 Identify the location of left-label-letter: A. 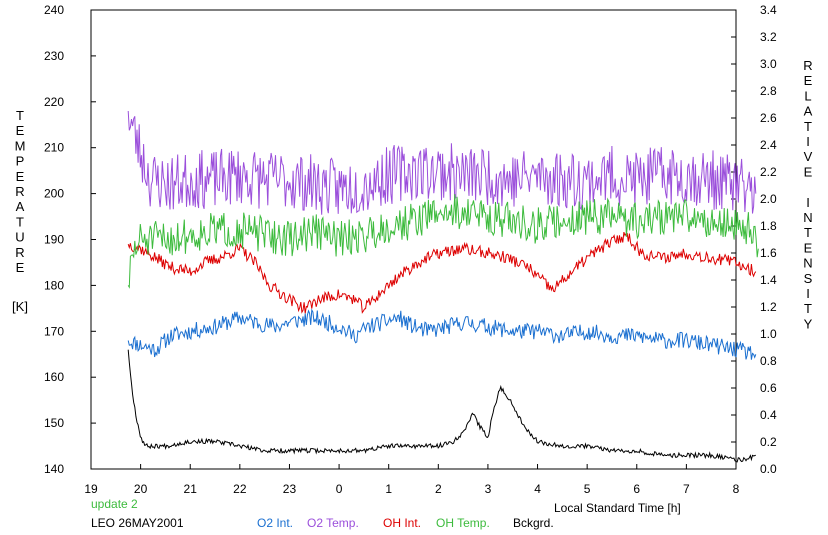
(20, 206).